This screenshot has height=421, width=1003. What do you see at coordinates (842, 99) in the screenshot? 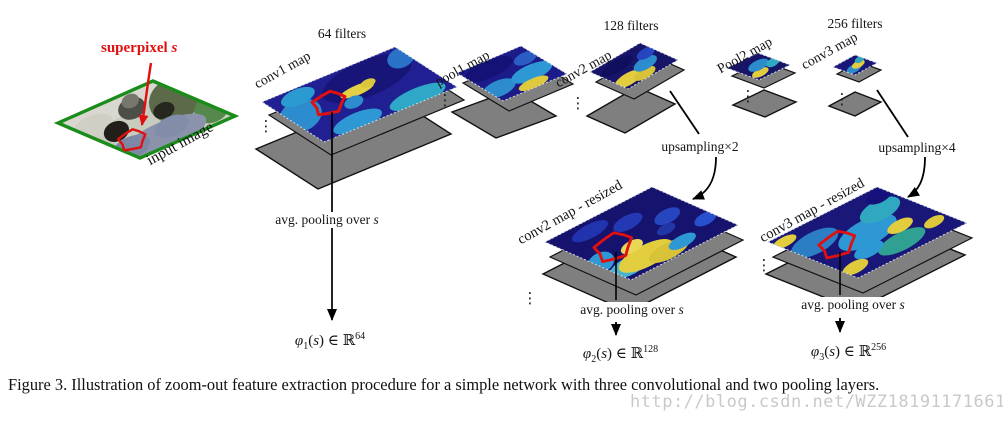
I see `conv3-ellipsis-dots: ⋮` at bounding box center [842, 99].